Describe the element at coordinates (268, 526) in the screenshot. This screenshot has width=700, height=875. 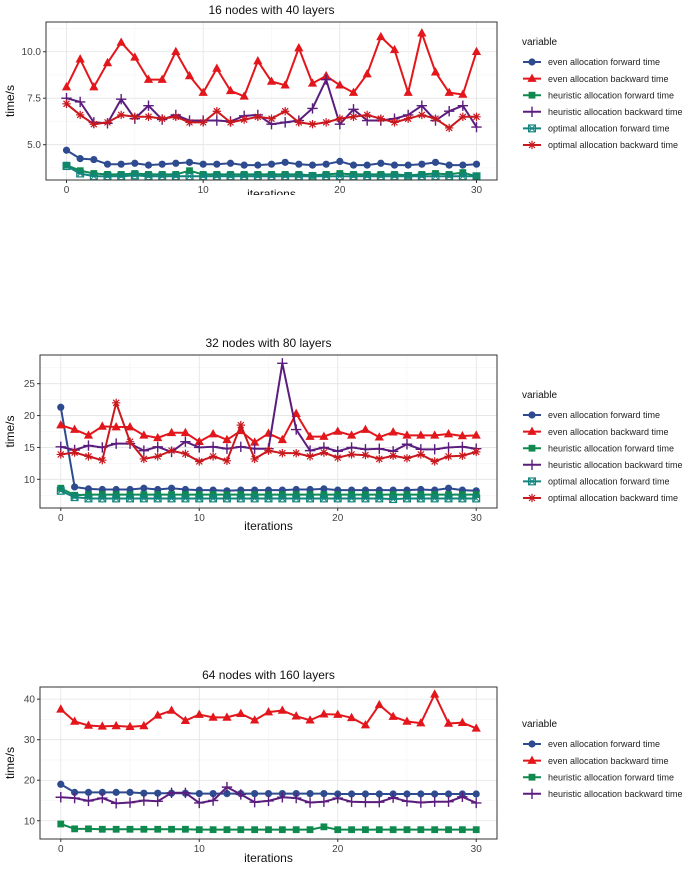
I see `x-axis-label: iterations` at that location.